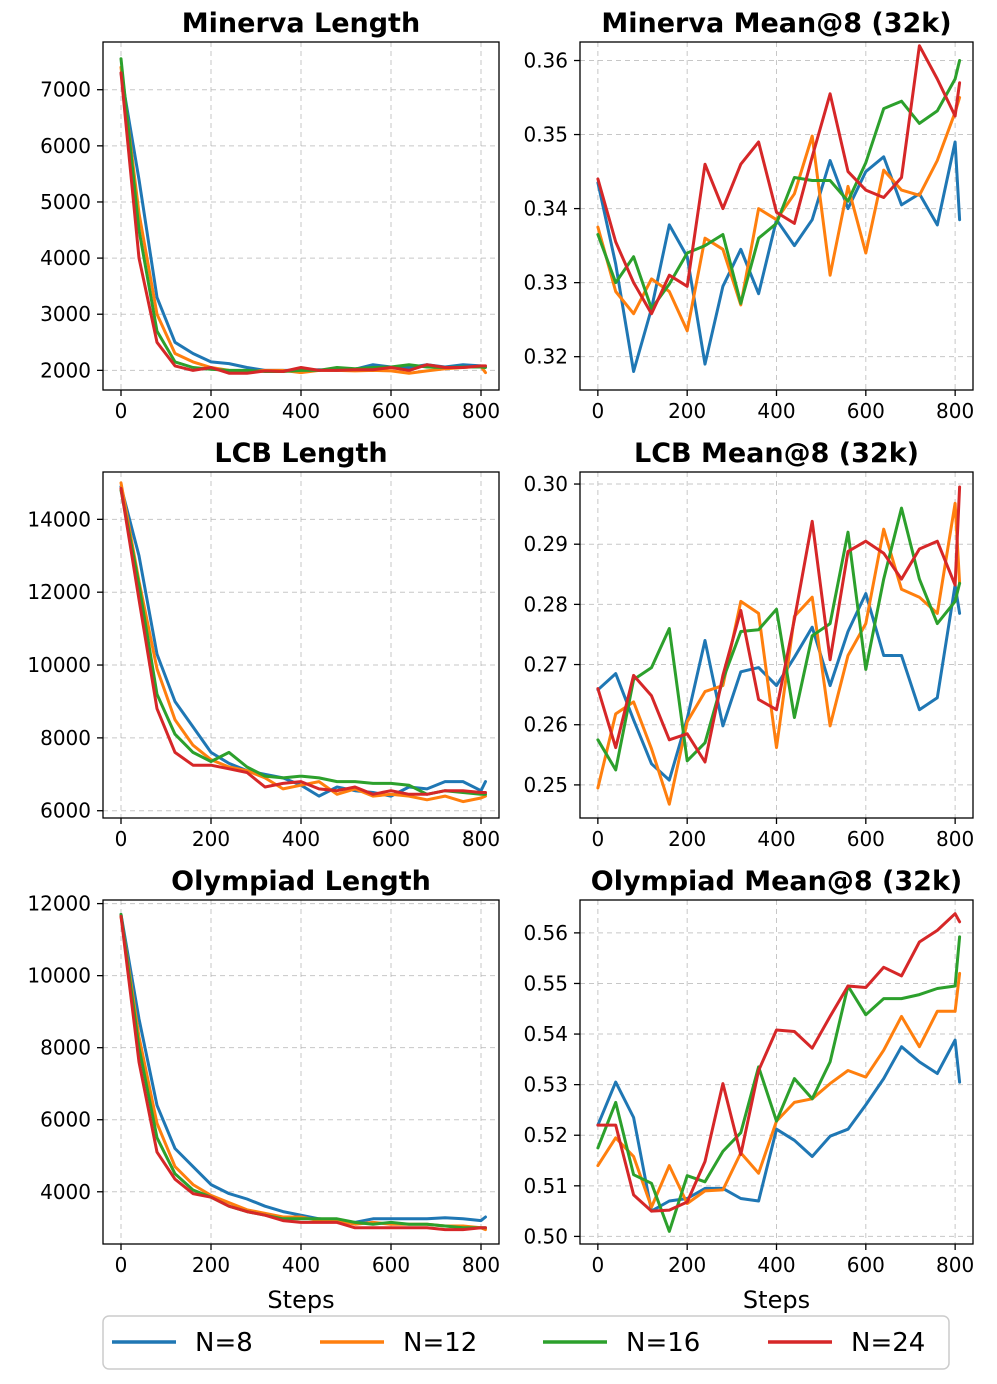  What do you see at coordinates (545, 283) in the screenshot?
I see `y-tick-label: 0.33` at bounding box center [545, 283].